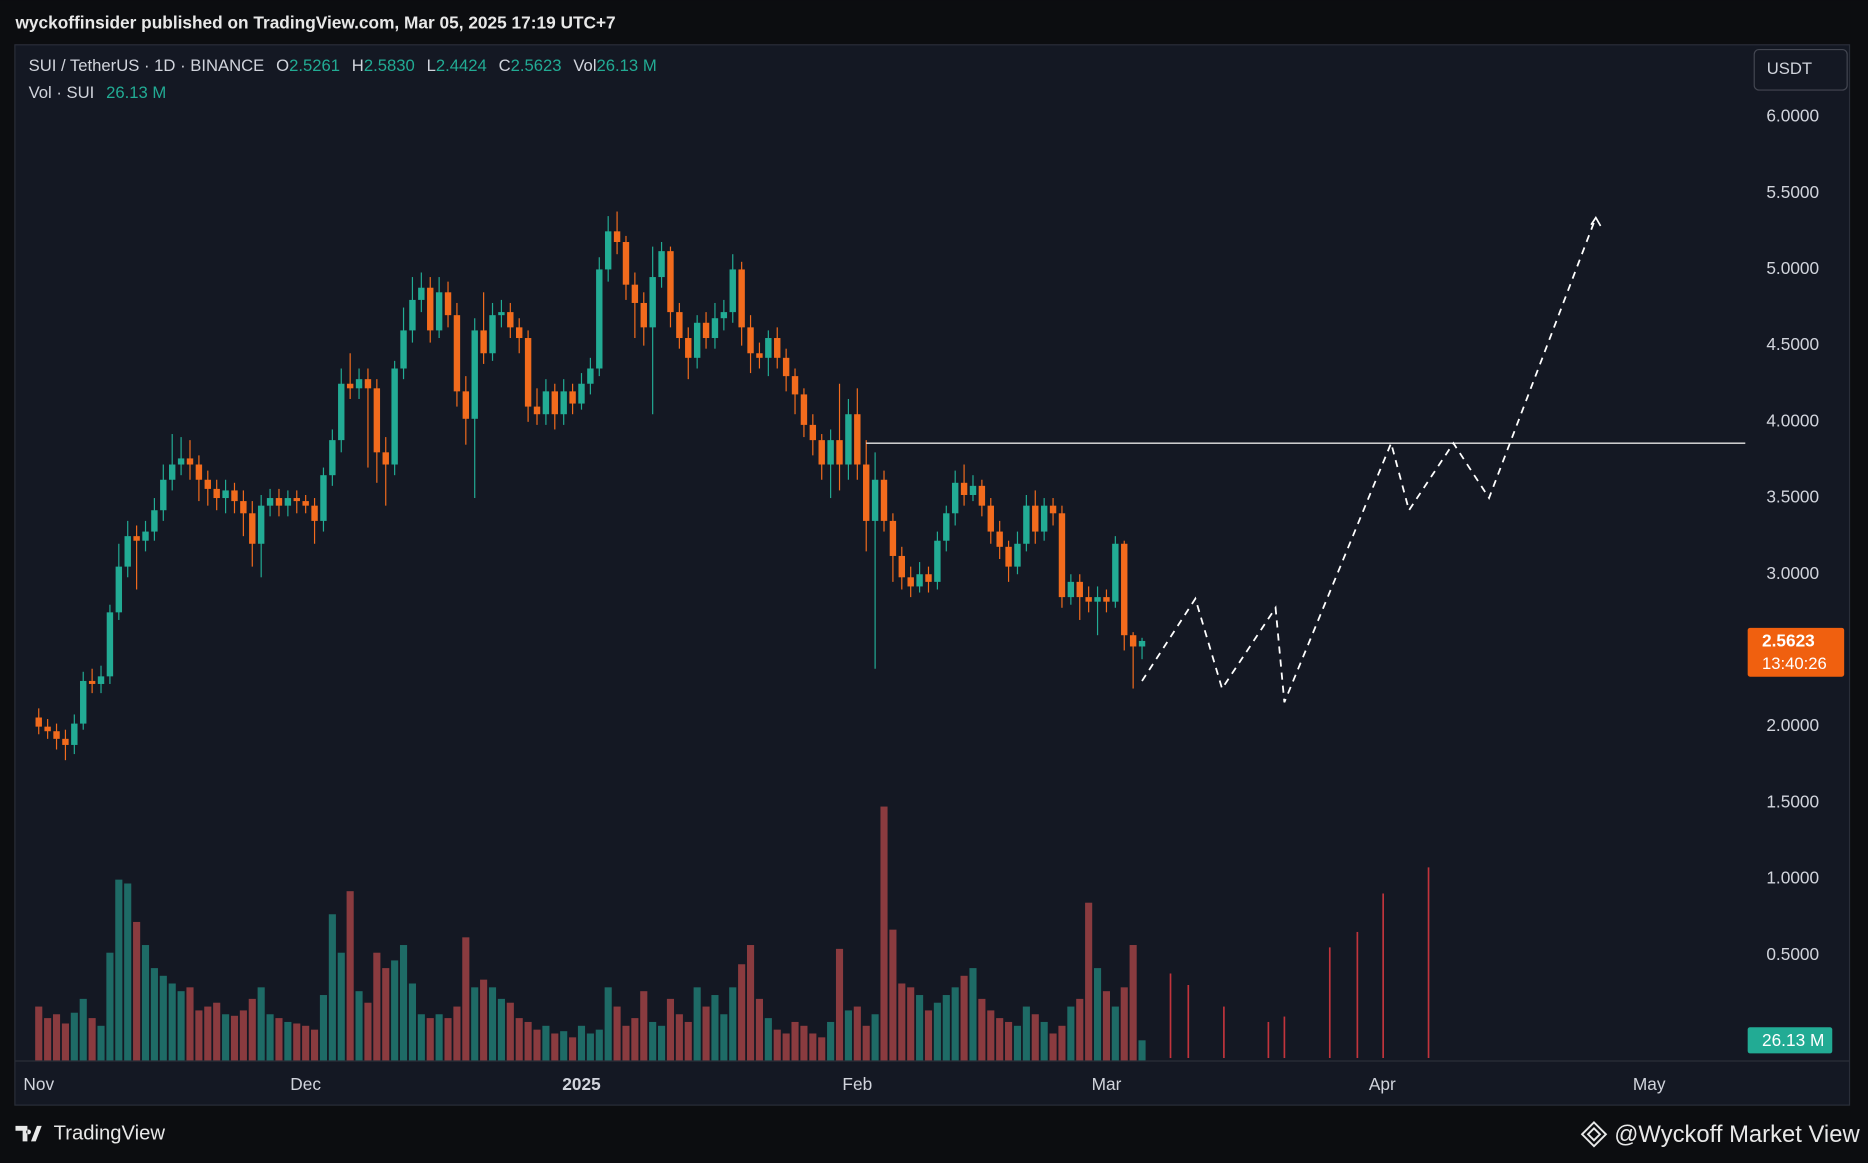  I want to click on currency-button: USDT, so click(1800, 69).